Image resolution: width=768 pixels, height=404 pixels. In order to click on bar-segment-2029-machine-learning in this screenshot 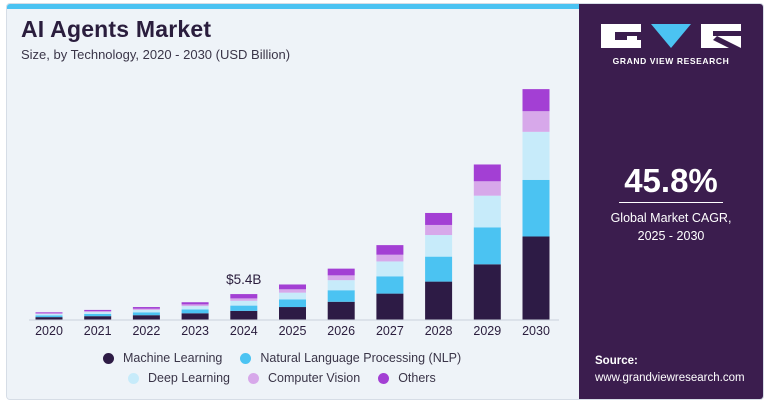, I will do `click(487, 292)`.